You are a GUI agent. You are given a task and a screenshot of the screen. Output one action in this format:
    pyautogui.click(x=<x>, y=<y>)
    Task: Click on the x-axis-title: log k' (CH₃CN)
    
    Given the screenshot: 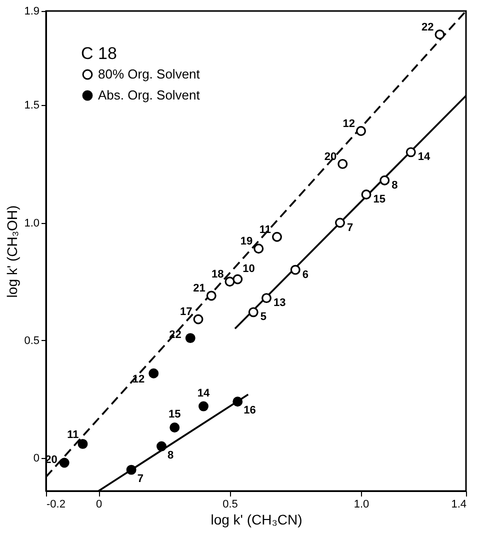 What is the action you would take?
    pyautogui.click(x=256, y=520)
    